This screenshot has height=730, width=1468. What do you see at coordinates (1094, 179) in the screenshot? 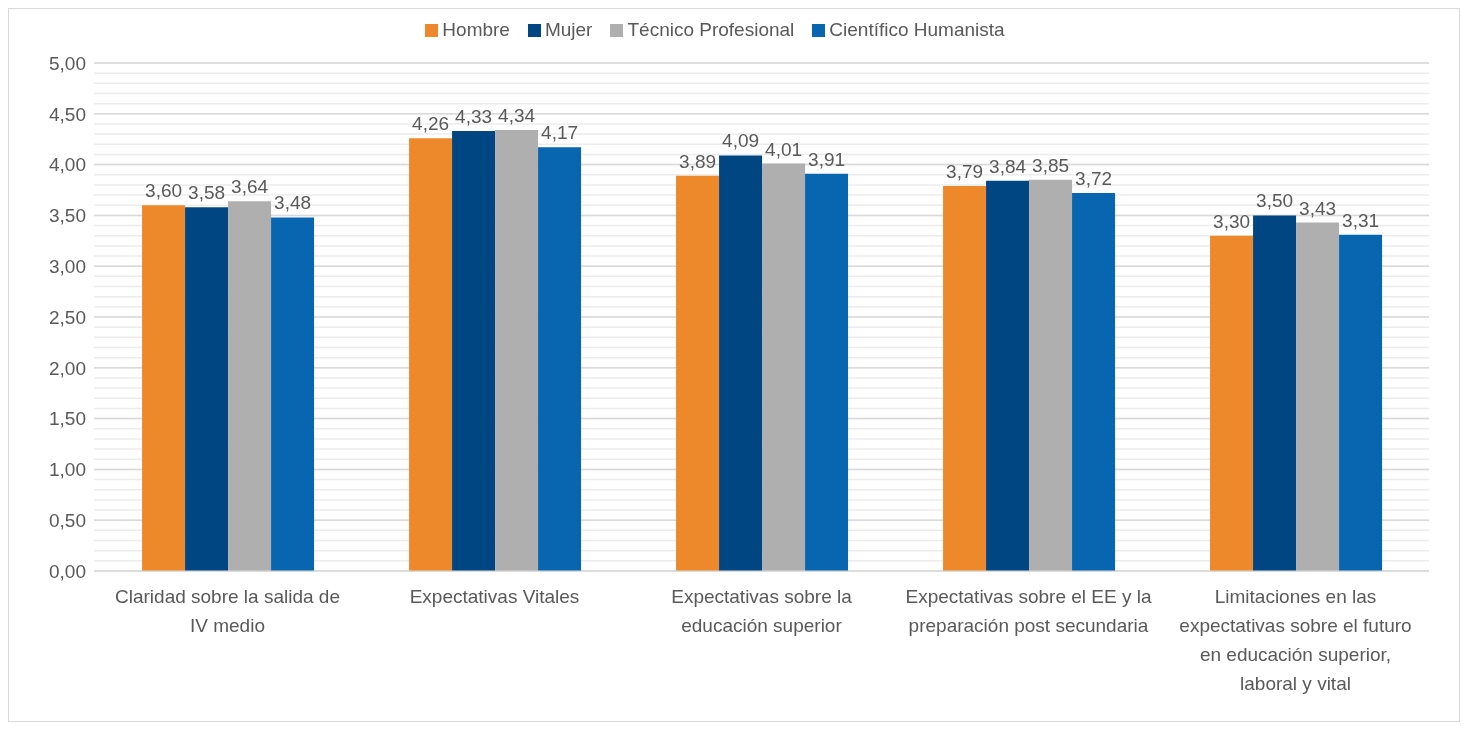
I see `data-label: 3,72` at bounding box center [1094, 179].